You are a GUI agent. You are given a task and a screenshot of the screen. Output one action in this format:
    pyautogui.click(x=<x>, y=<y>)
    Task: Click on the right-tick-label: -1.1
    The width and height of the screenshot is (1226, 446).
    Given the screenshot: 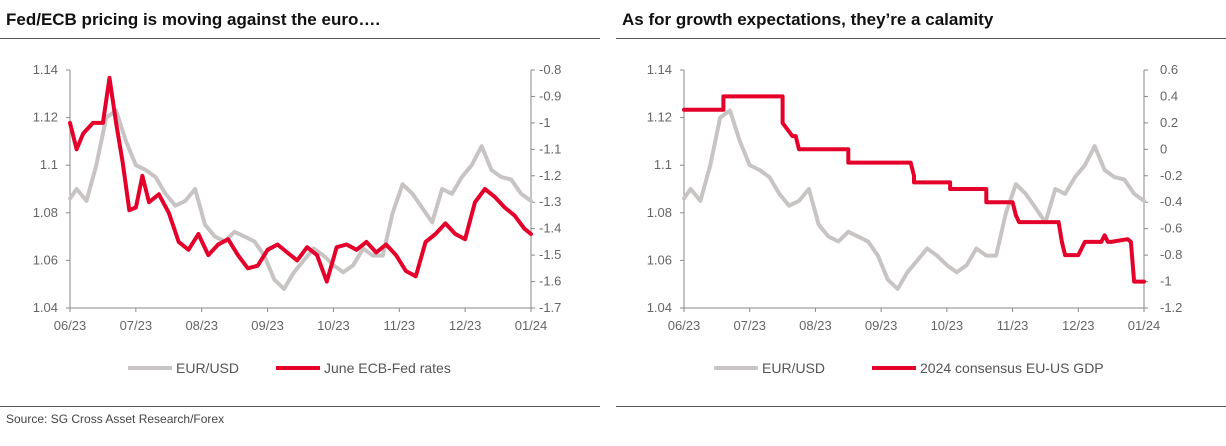 What is the action you would take?
    pyautogui.click(x=550, y=148)
    